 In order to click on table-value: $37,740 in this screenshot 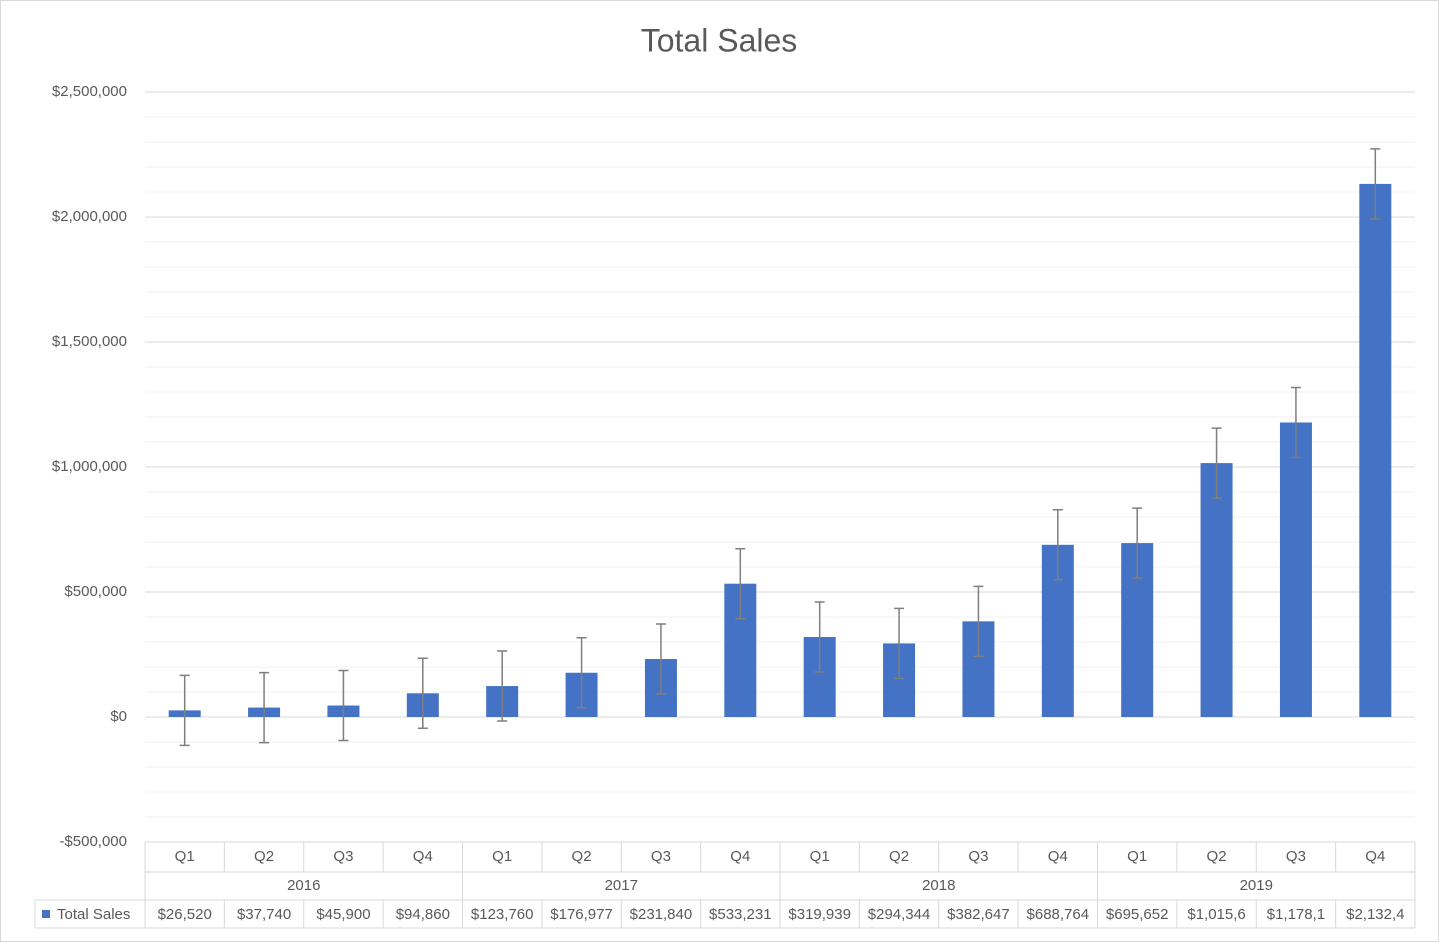, I will do `click(264, 914)`.